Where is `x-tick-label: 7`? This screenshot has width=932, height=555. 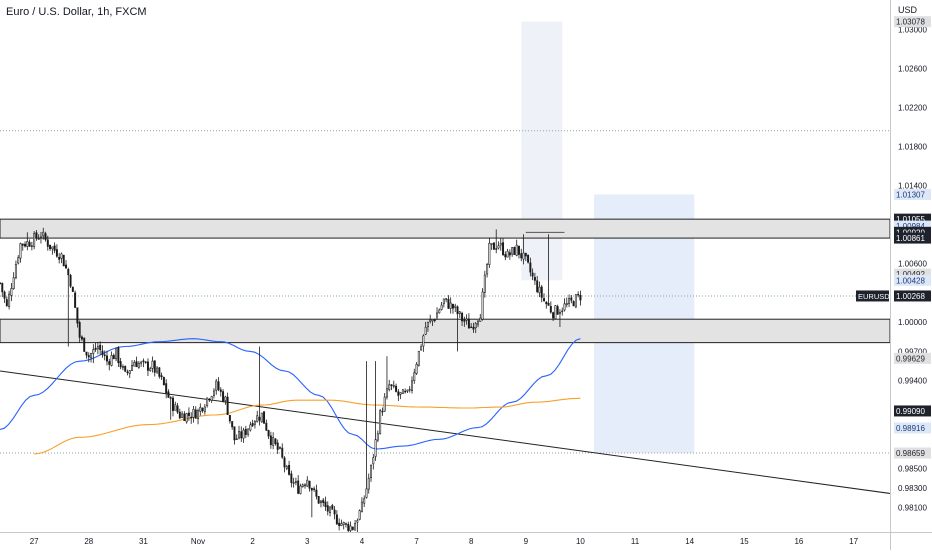 x-tick-label: 7 is located at coordinates (416, 541).